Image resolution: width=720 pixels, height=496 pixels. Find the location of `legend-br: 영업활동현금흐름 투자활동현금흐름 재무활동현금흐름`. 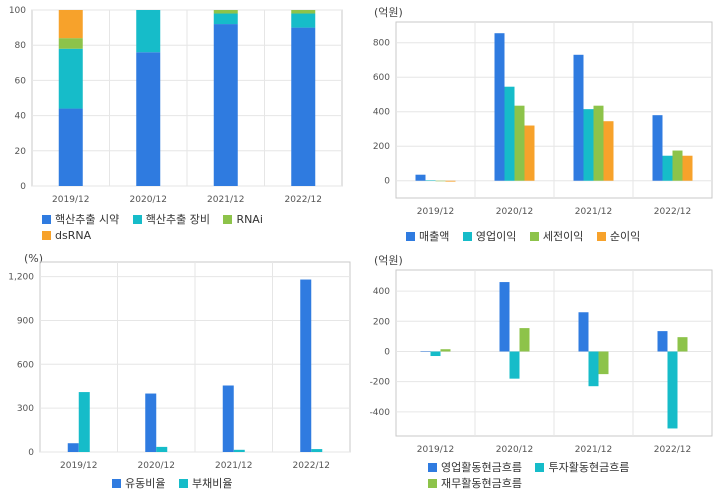

legend-br: 영업활동현금흐름 투자활동현금흐름 재무활동현금흐름 is located at coordinates (573, 476).